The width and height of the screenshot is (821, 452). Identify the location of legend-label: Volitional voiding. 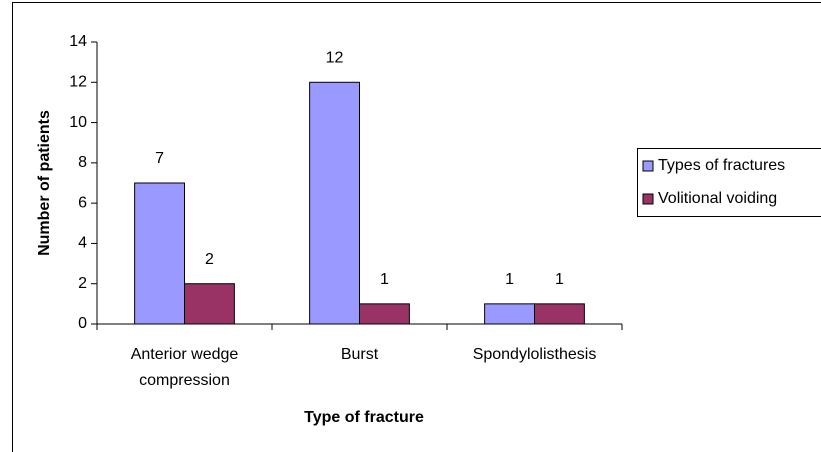
(717, 198).